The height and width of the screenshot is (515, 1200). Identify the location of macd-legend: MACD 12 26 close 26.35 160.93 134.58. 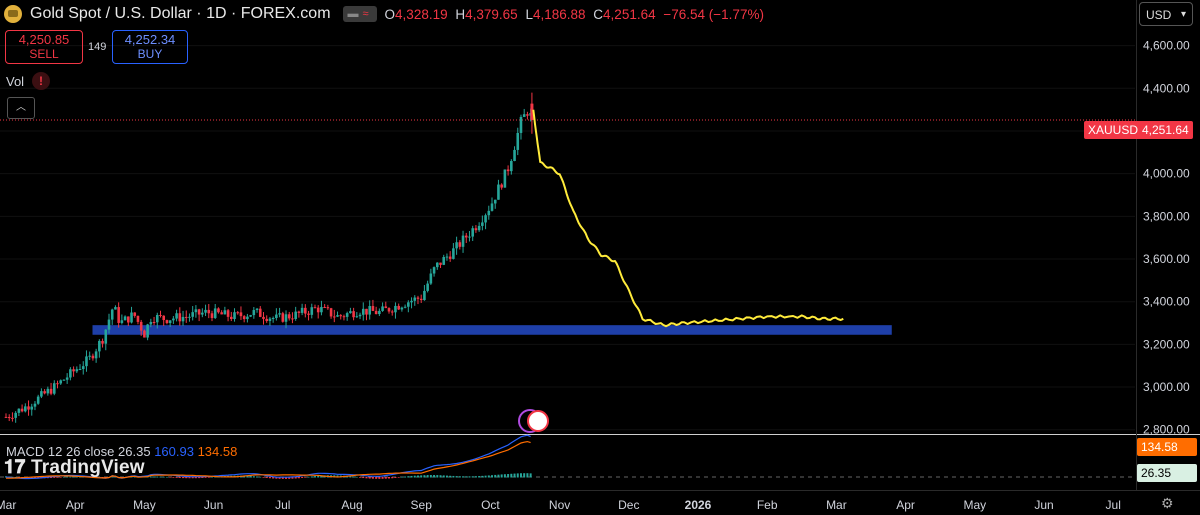
(122, 451).